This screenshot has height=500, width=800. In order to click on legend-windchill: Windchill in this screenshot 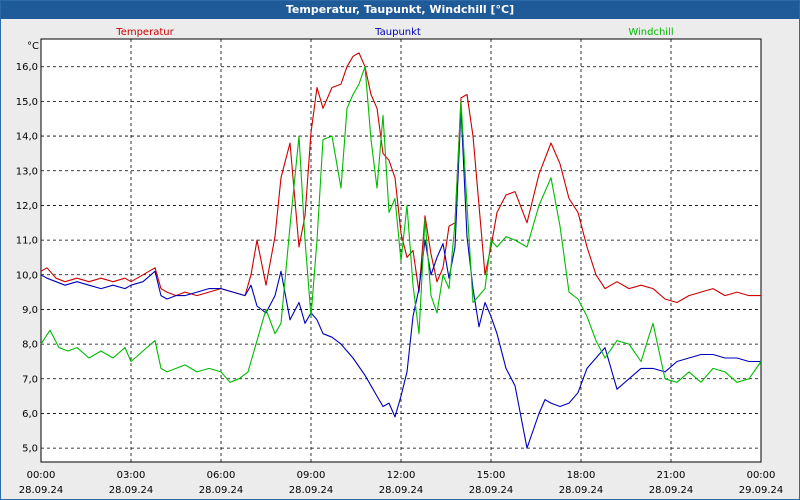, I will do `click(650, 32)`.